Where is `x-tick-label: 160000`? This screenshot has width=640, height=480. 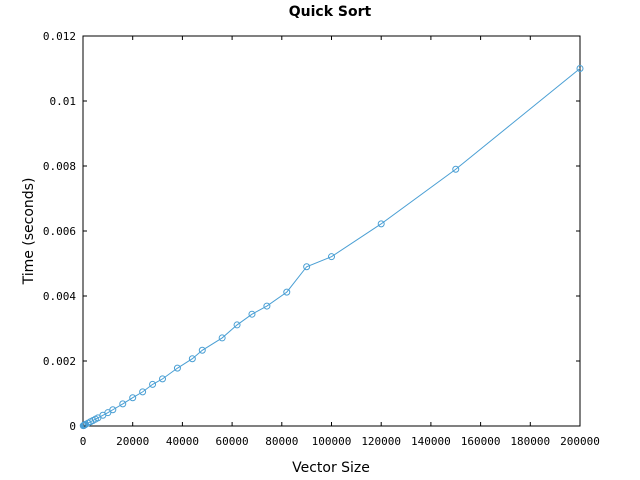
x-tick-label: 160000 is located at coordinates (481, 441).